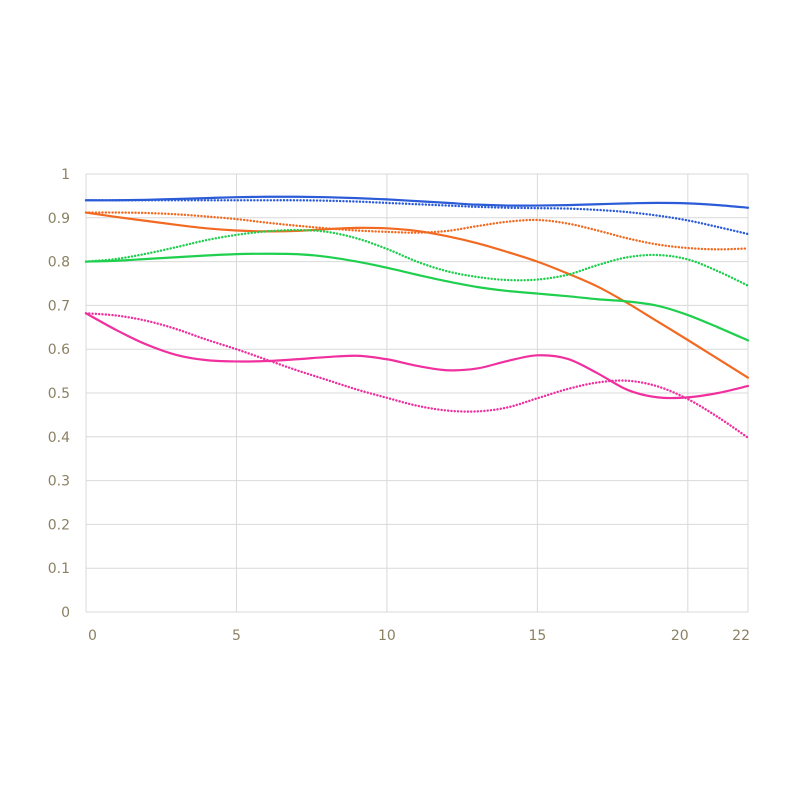  I want to click on y-tick-label: 0.5, so click(59, 394).